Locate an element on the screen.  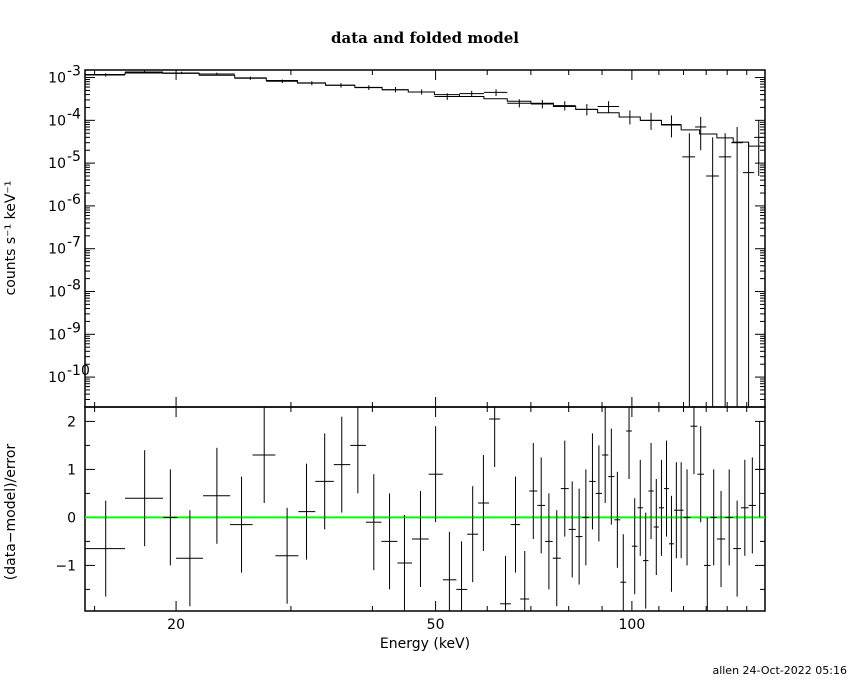
y-tick-exponent: -5 is located at coordinates (74, 157).